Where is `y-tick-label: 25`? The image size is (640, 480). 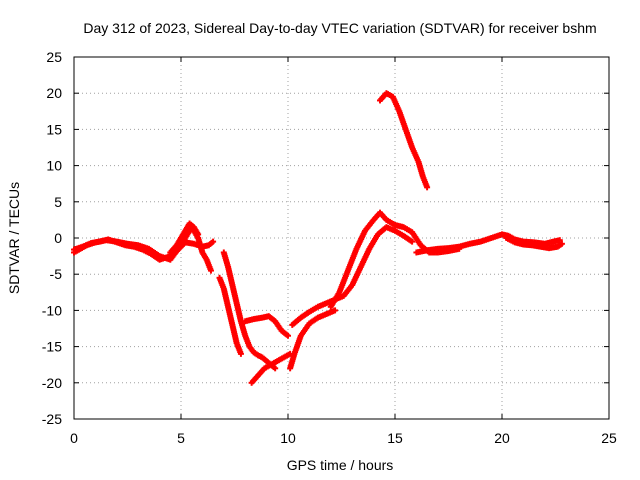
y-tick-label: 25 is located at coordinates (54, 57).